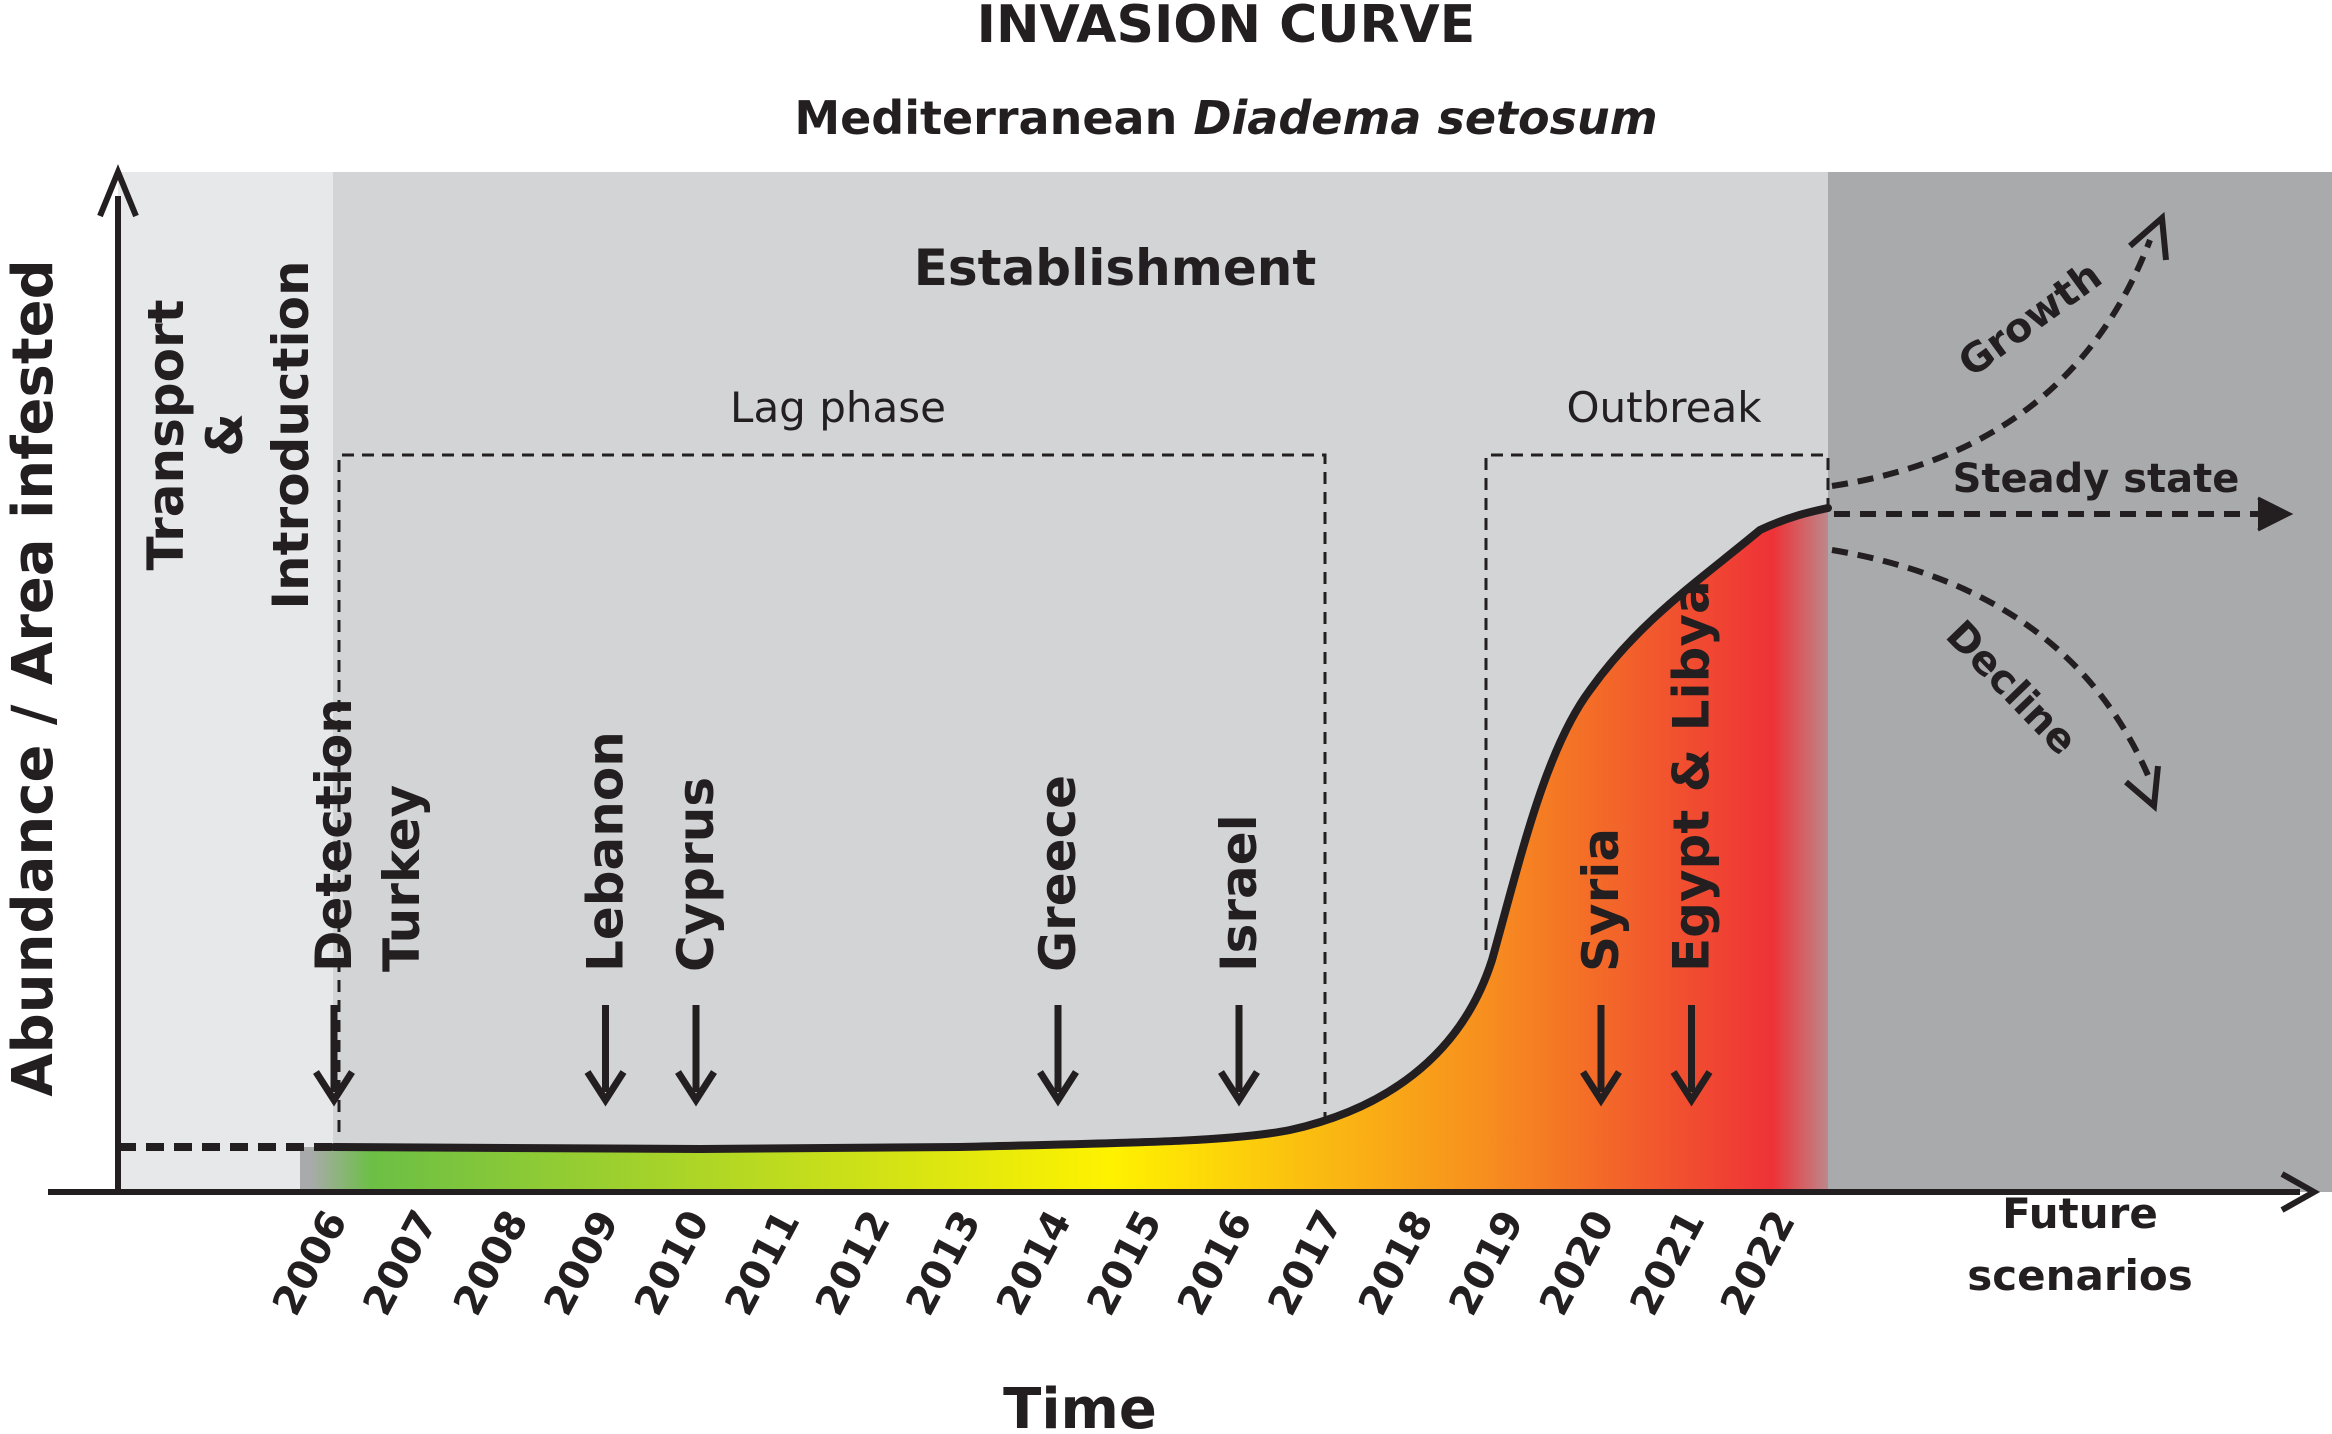 This screenshot has width=2332, height=1434. Describe the element at coordinates (2096, 479) in the screenshot. I see `scenario-steady-state: Steady state` at that location.